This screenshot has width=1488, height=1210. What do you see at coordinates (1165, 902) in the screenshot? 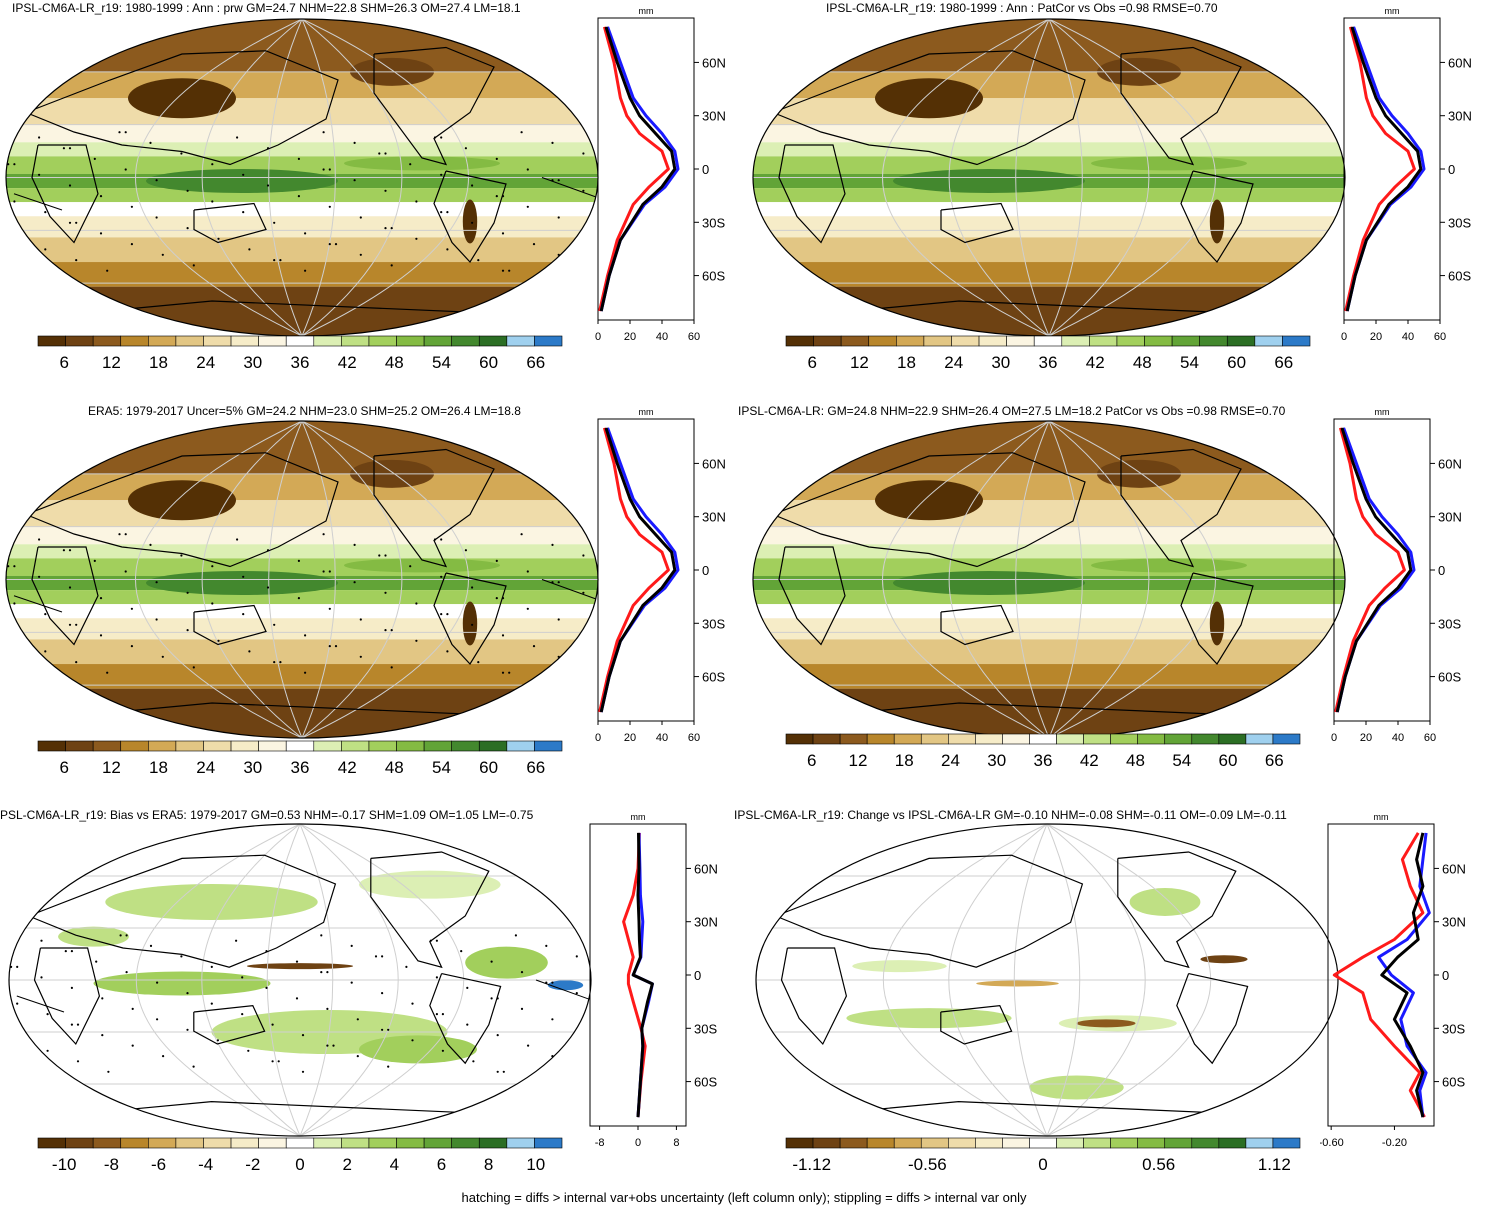
I see `change-blob` at bounding box center [1165, 902].